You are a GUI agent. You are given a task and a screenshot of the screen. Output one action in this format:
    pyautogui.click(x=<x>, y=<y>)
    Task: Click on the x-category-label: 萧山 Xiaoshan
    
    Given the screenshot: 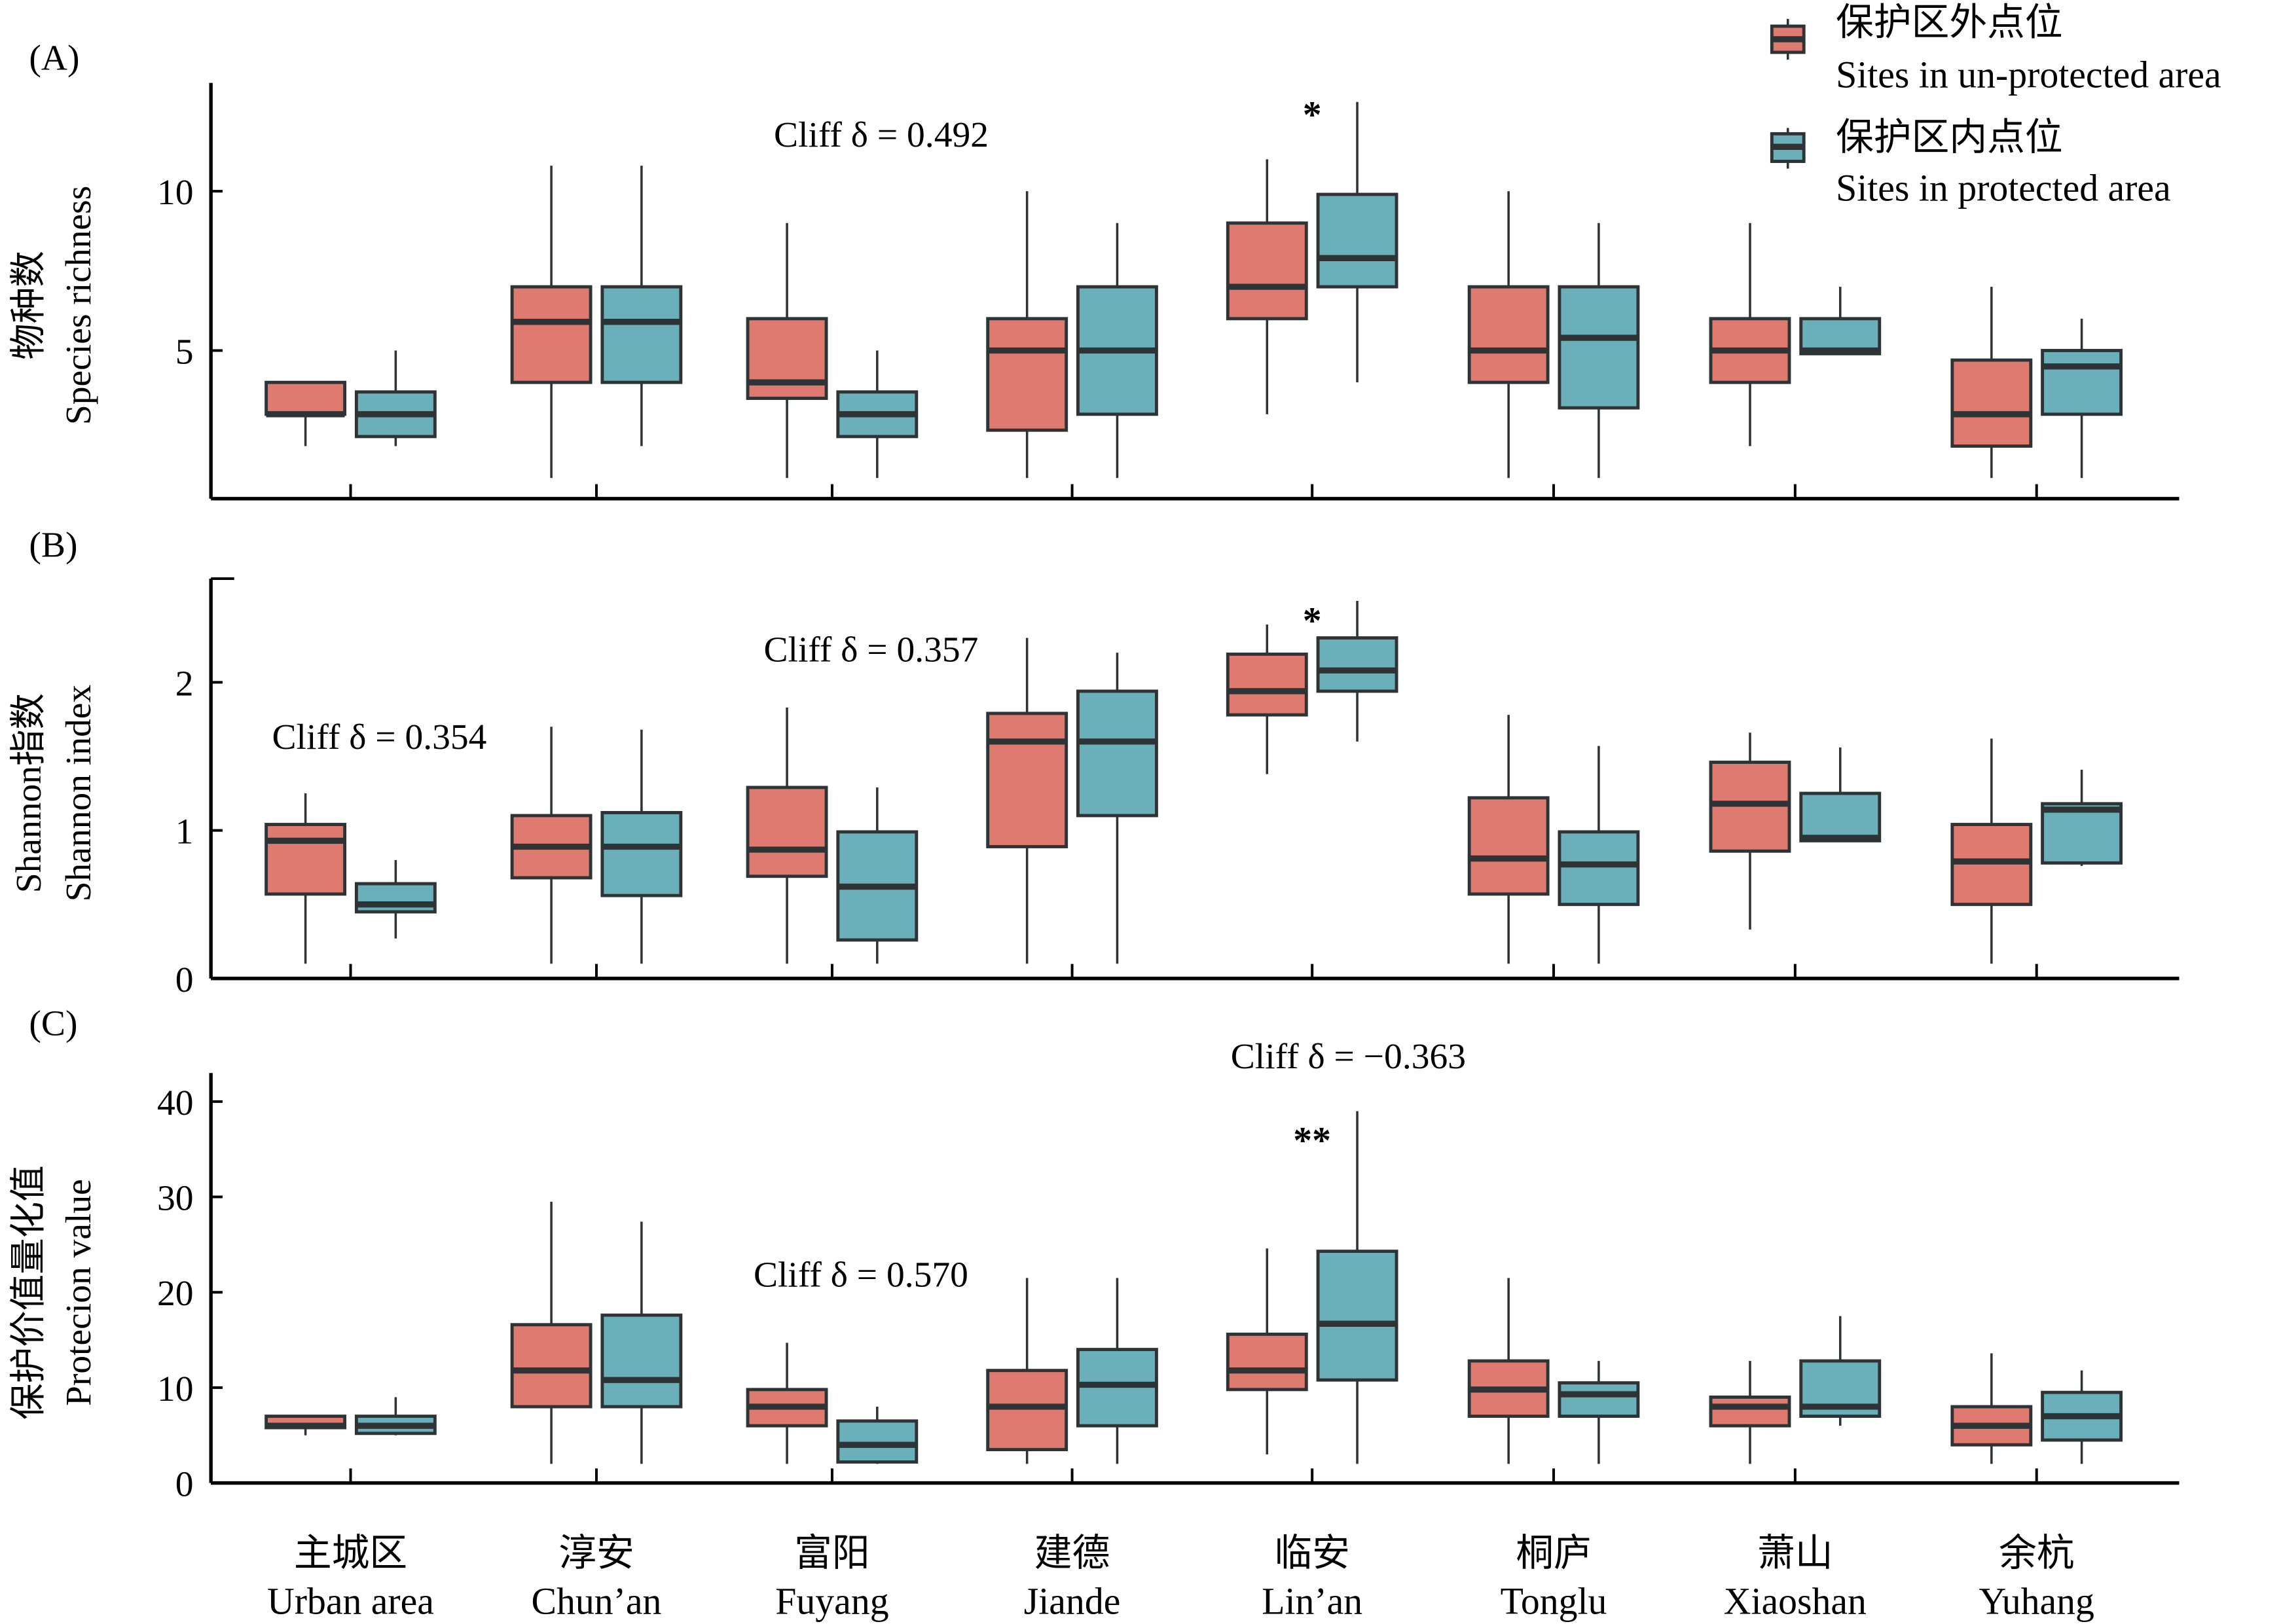 What is the action you would take?
    pyautogui.click(x=1795, y=1577)
    